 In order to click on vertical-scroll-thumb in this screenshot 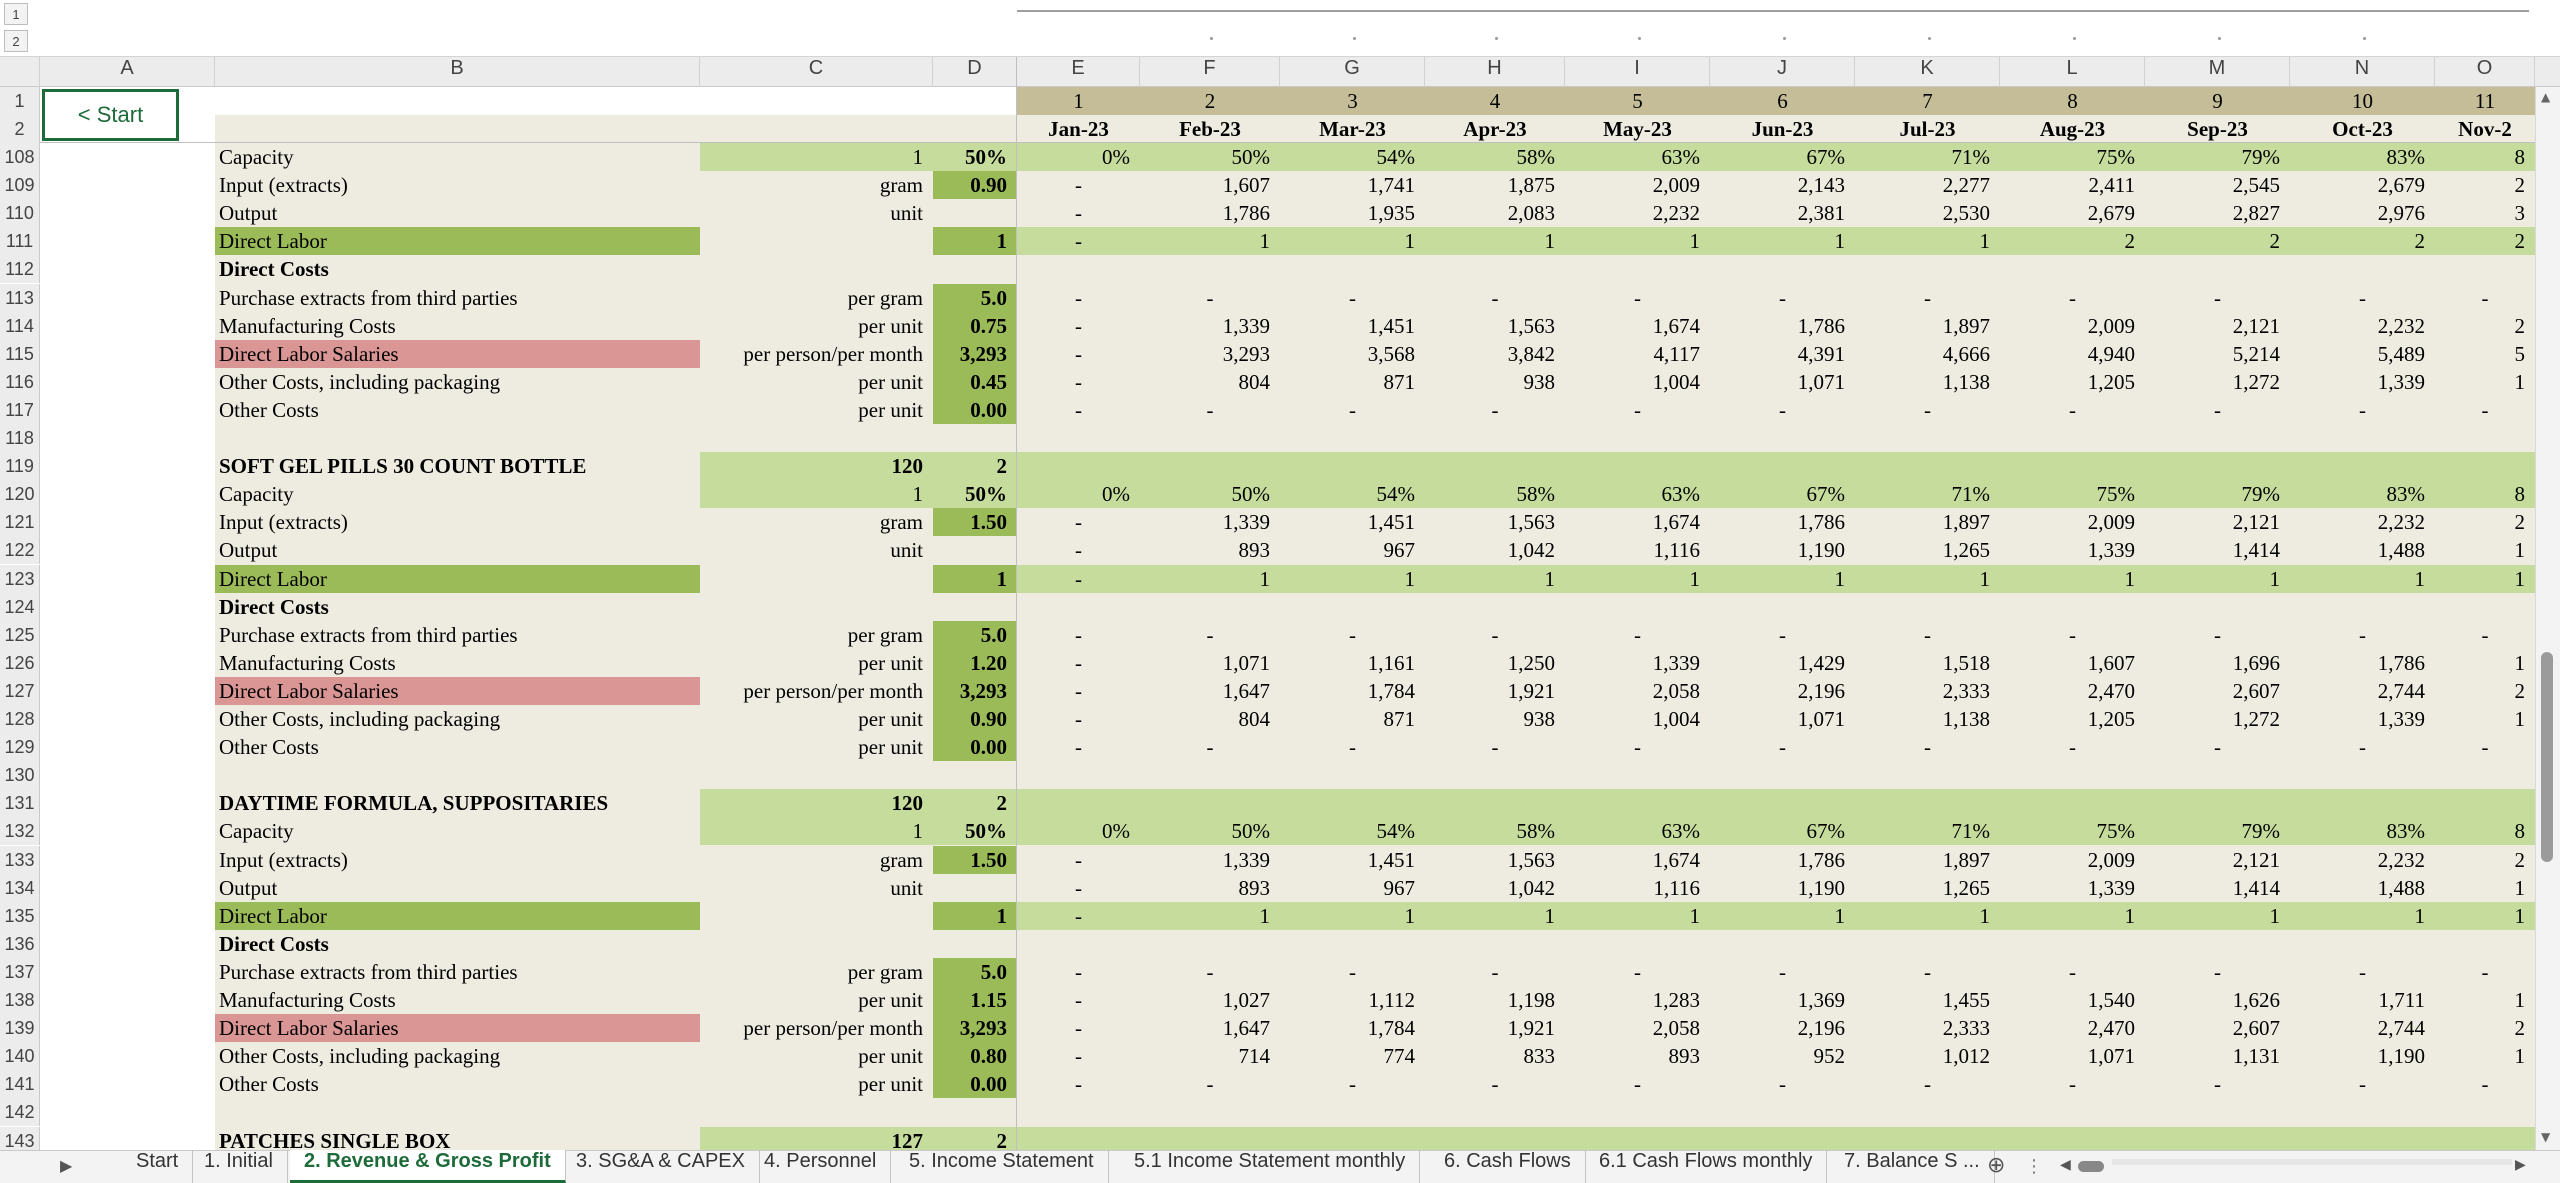, I will do `click(2547, 757)`.